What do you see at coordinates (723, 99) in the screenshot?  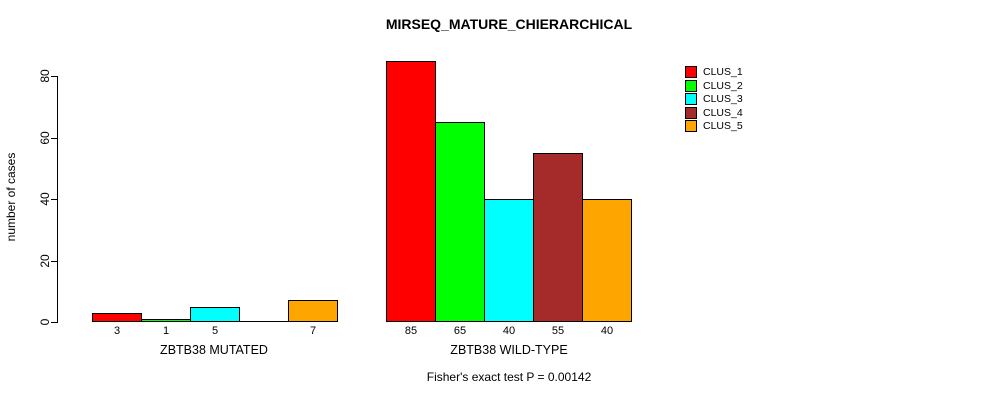 I see `legend-label-clus_3: CLUS_3` at bounding box center [723, 99].